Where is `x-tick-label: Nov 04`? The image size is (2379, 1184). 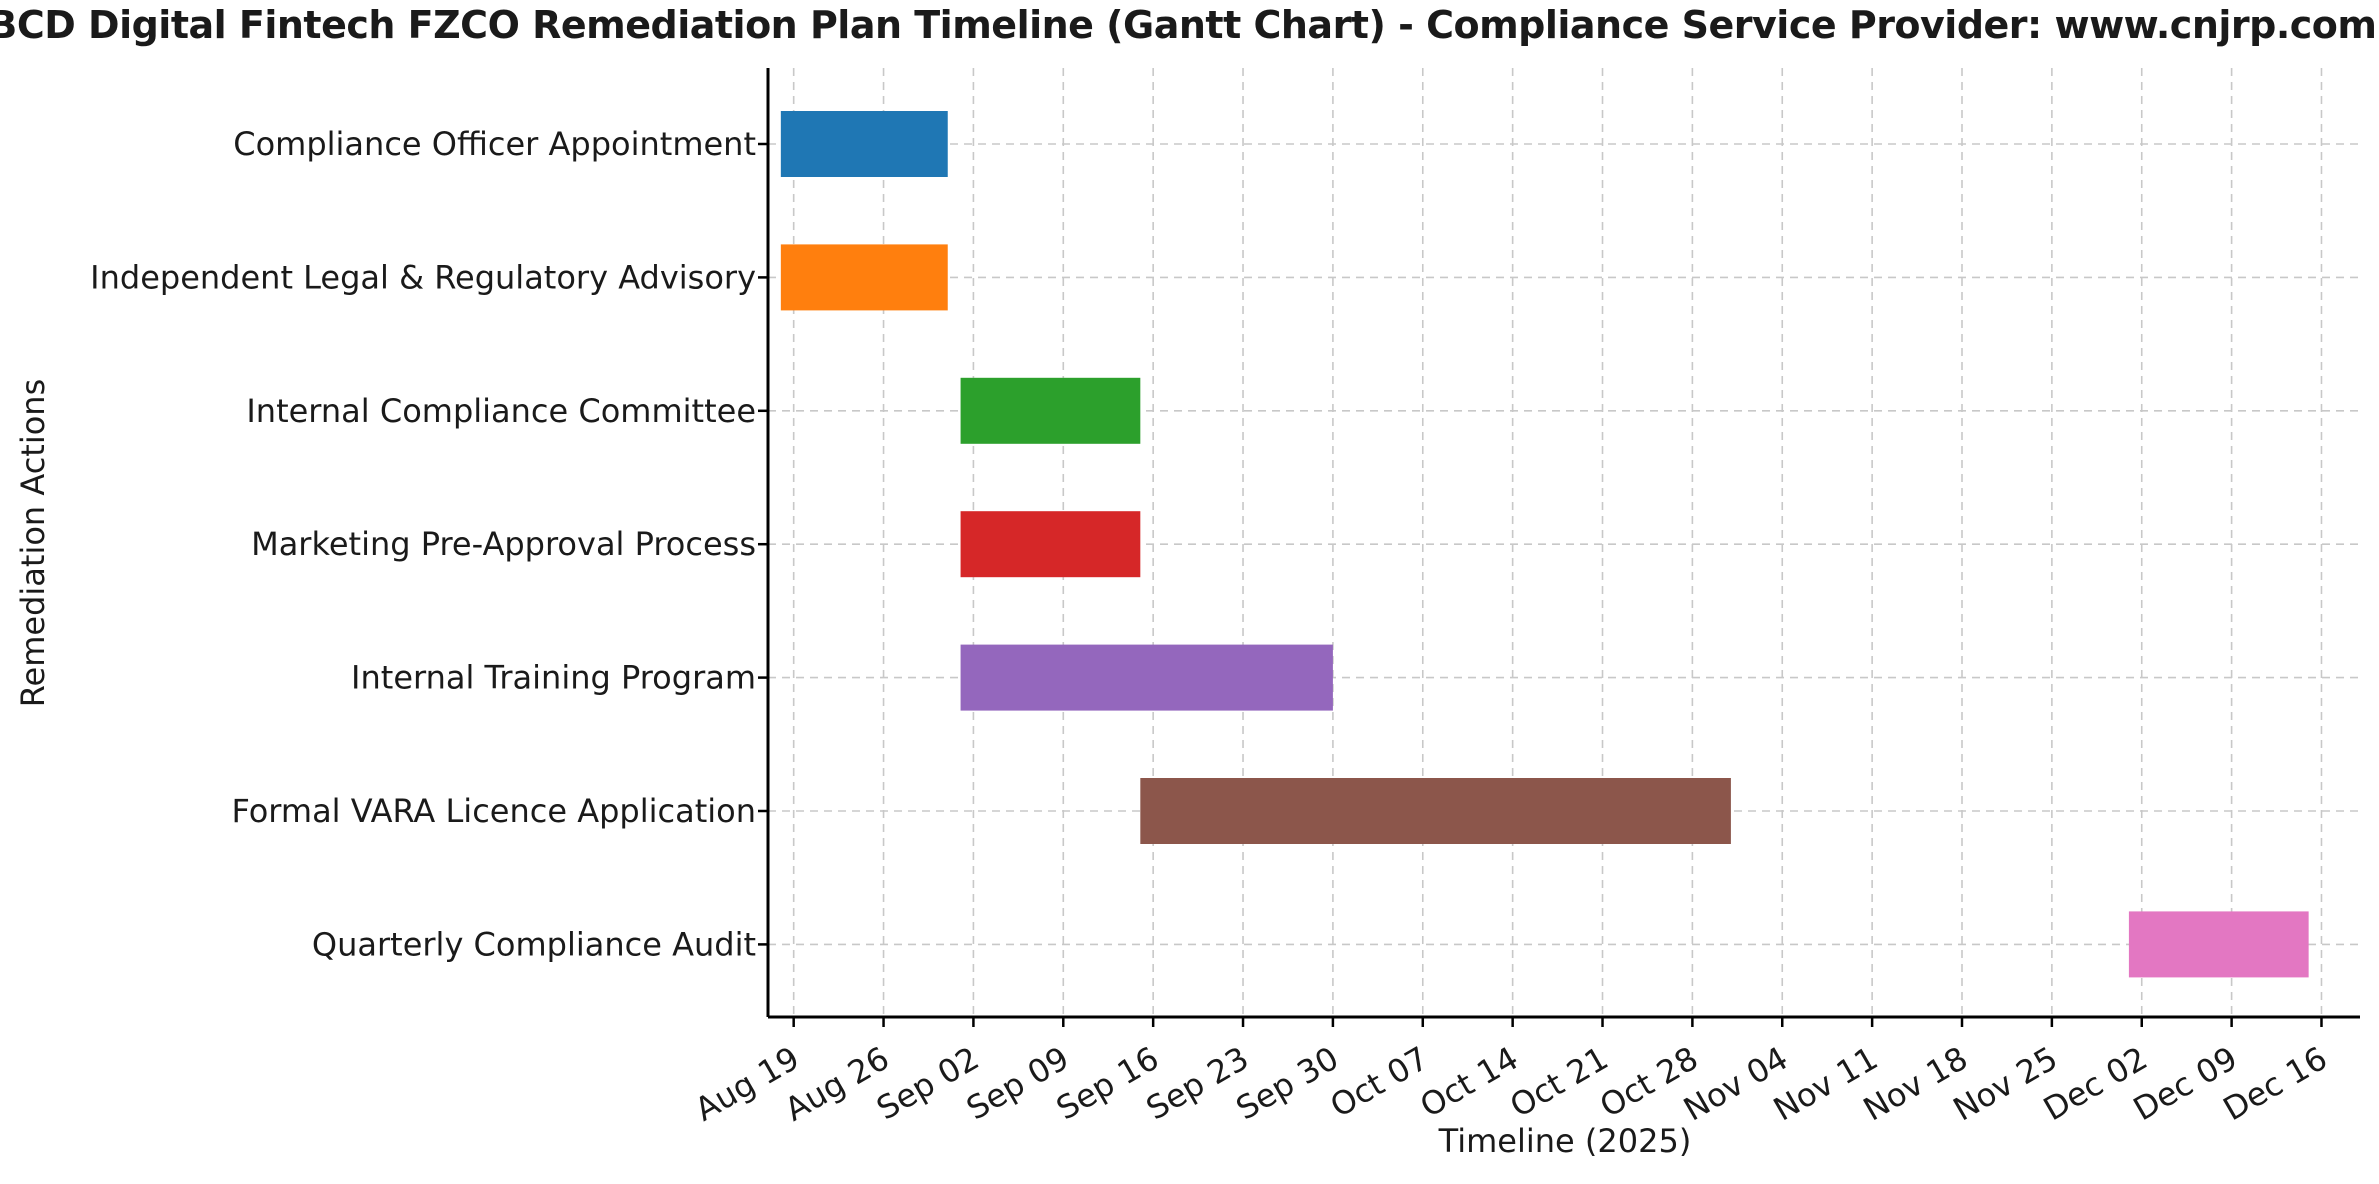
x-tick-label: Nov 04 is located at coordinates (1735, 1084).